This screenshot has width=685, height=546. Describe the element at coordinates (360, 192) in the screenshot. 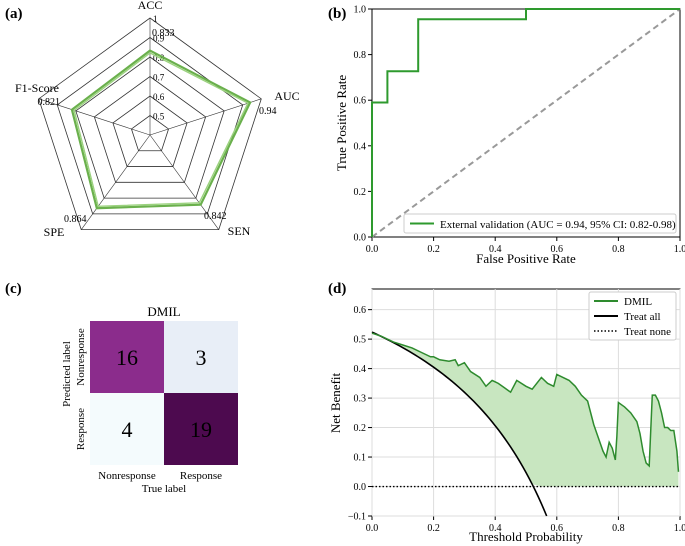

I see `roc-ytick-label: 0.2` at that location.